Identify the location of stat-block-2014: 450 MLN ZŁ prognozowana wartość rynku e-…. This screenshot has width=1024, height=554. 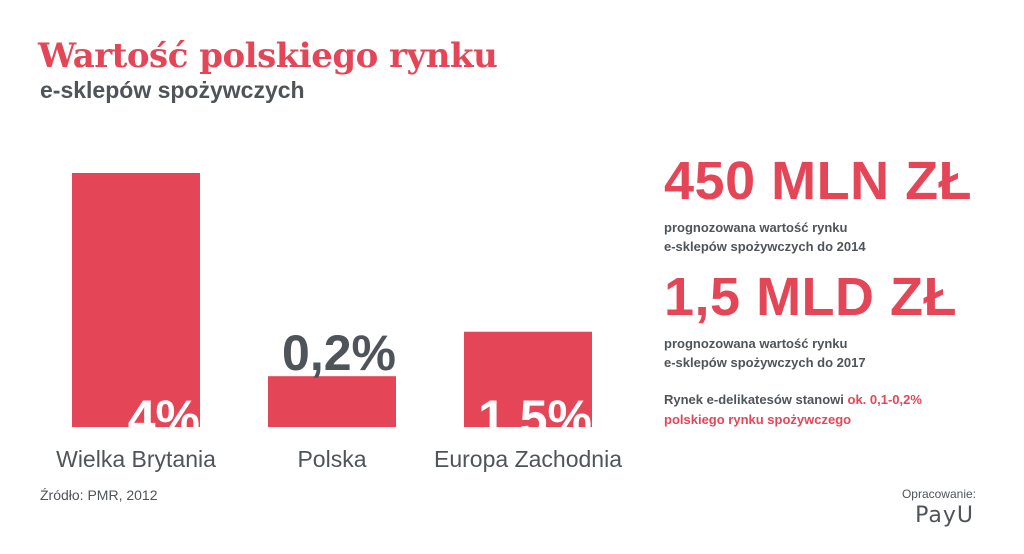
(818, 203).